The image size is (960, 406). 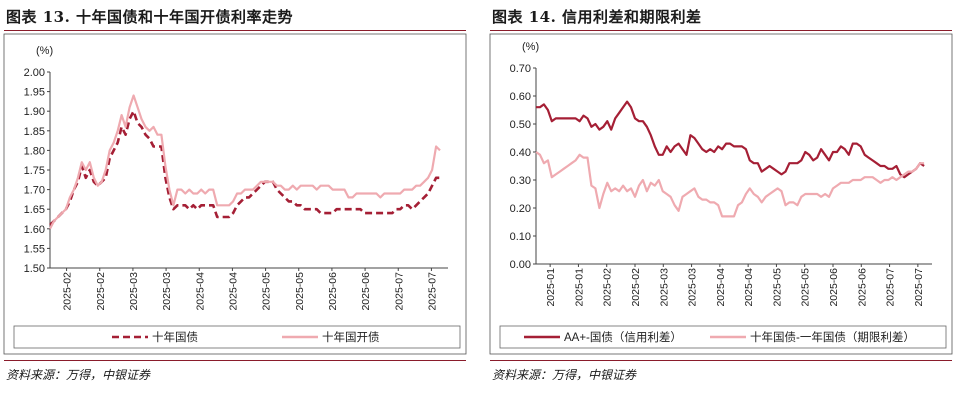 I want to click on y-tick-label: 0.70, so click(x=520, y=69).